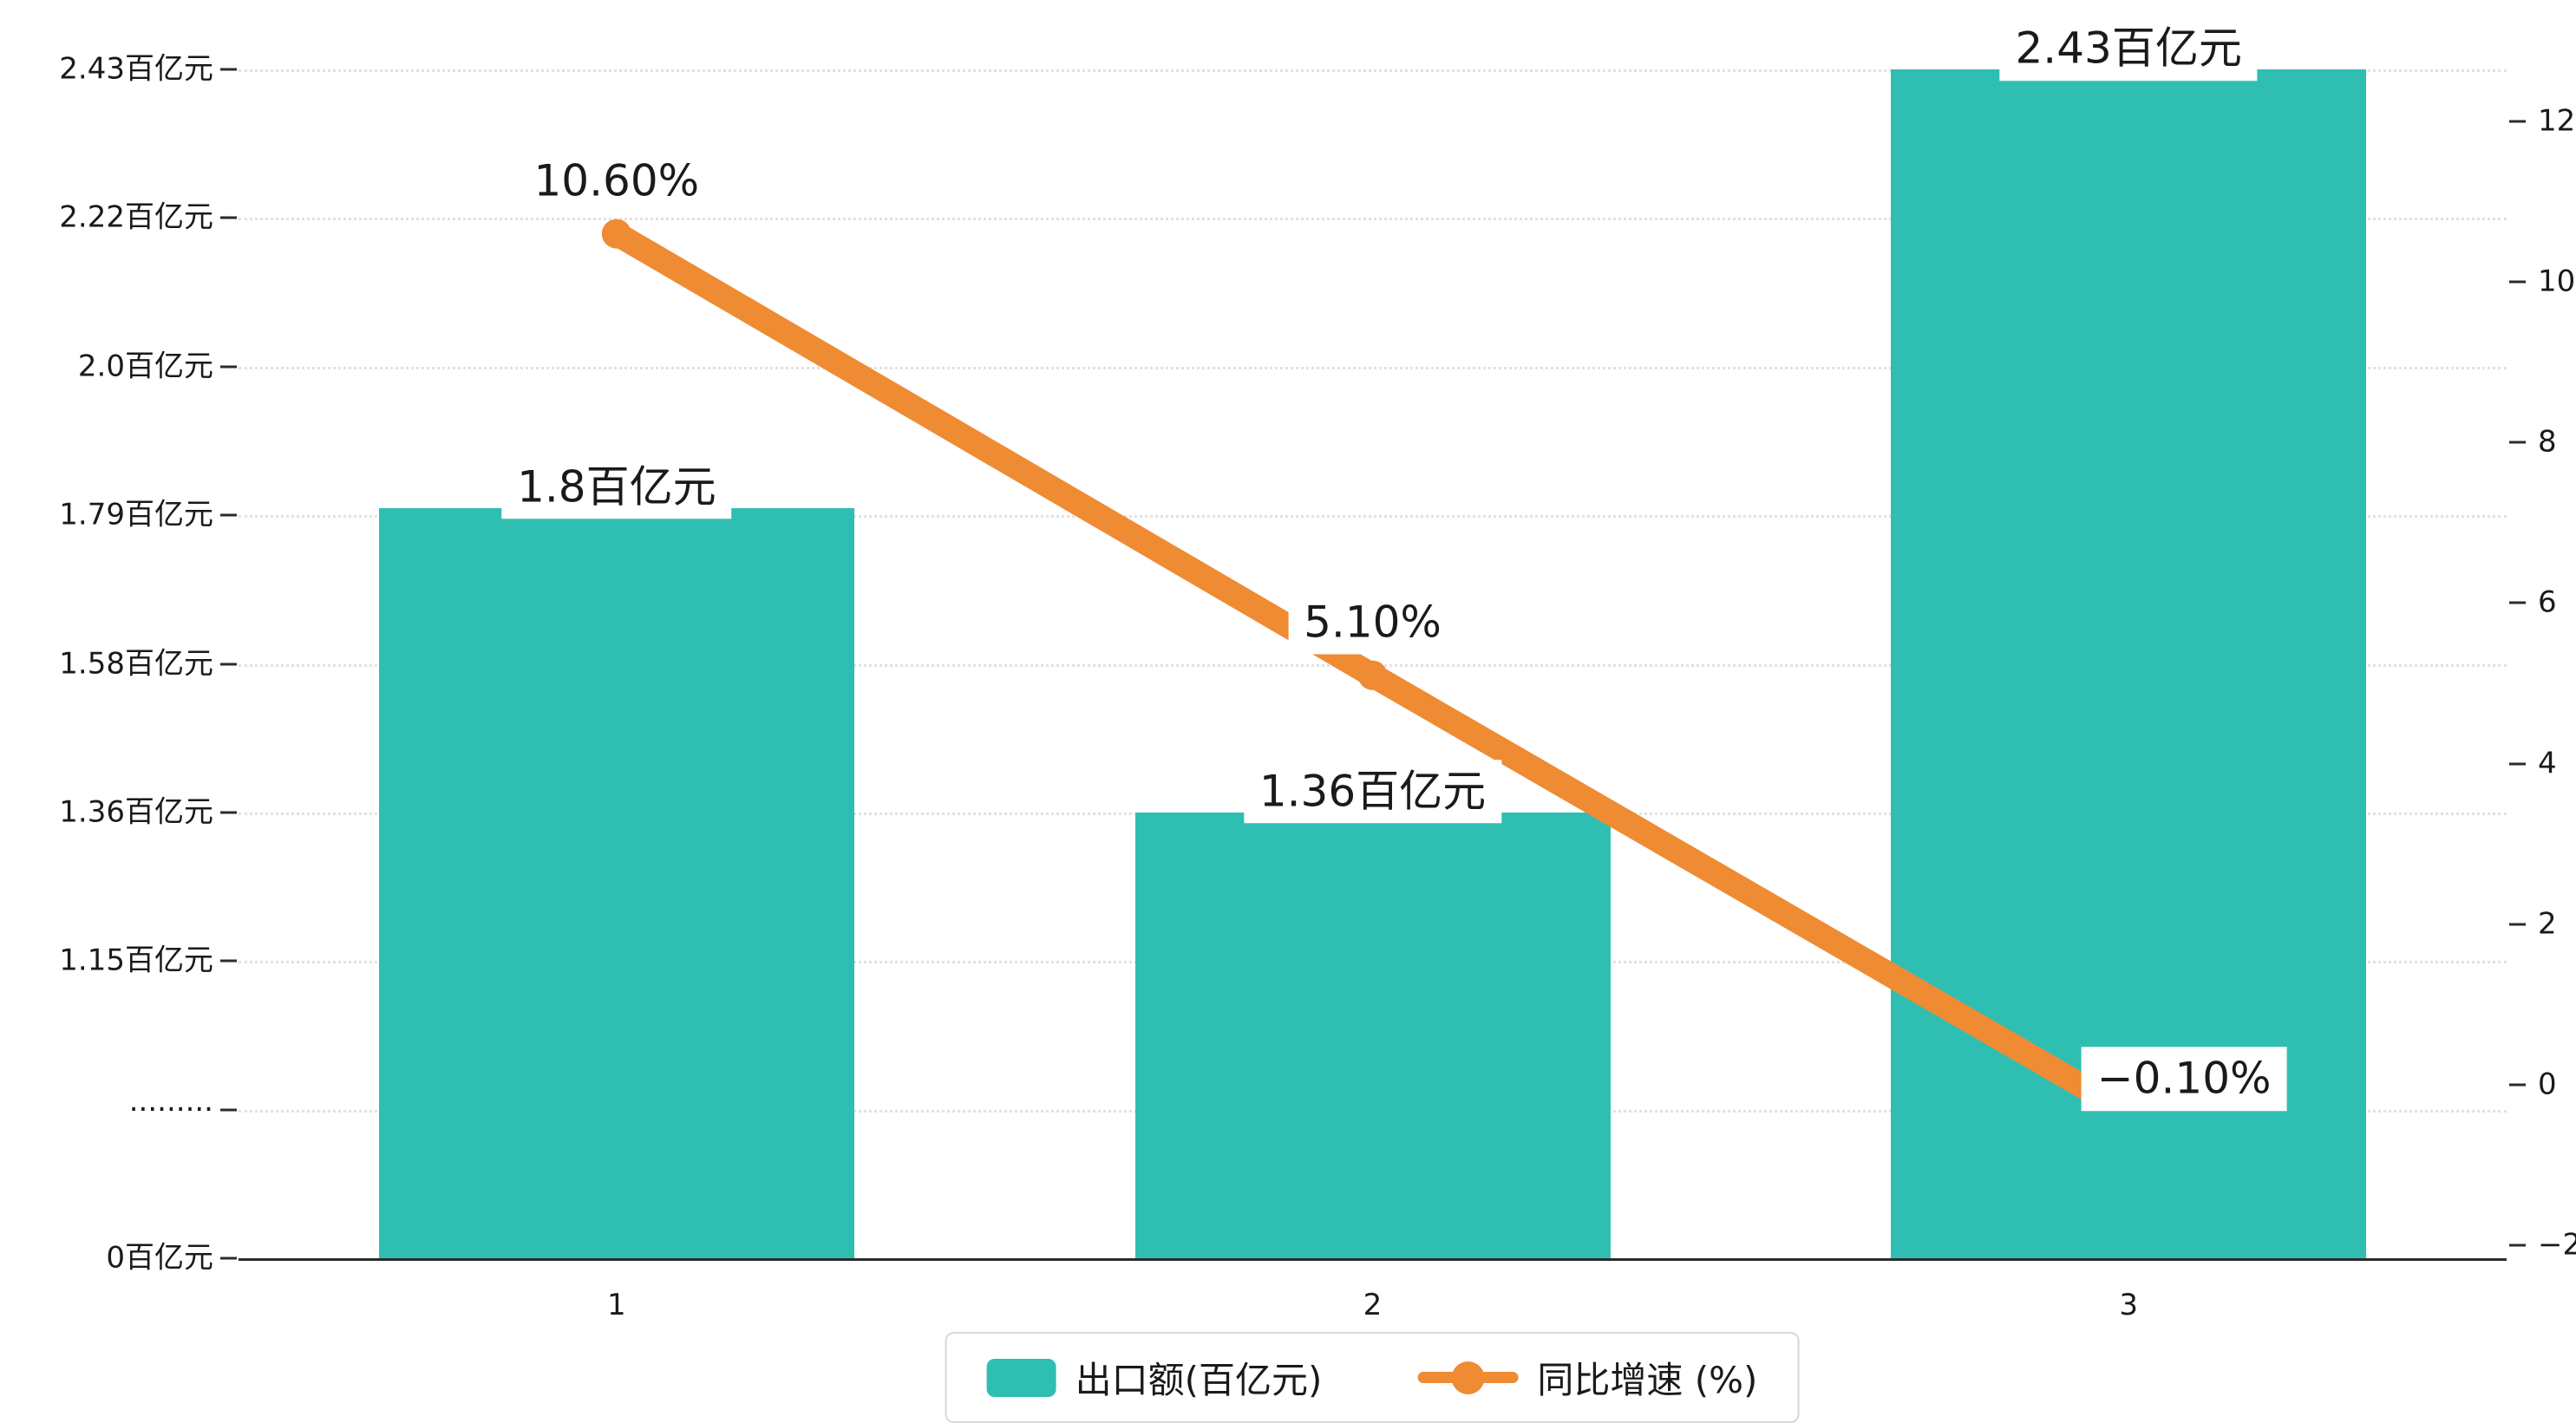  What do you see at coordinates (159, 1258) in the screenshot?
I see `left-axis-tick-label: 0百亿元` at bounding box center [159, 1258].